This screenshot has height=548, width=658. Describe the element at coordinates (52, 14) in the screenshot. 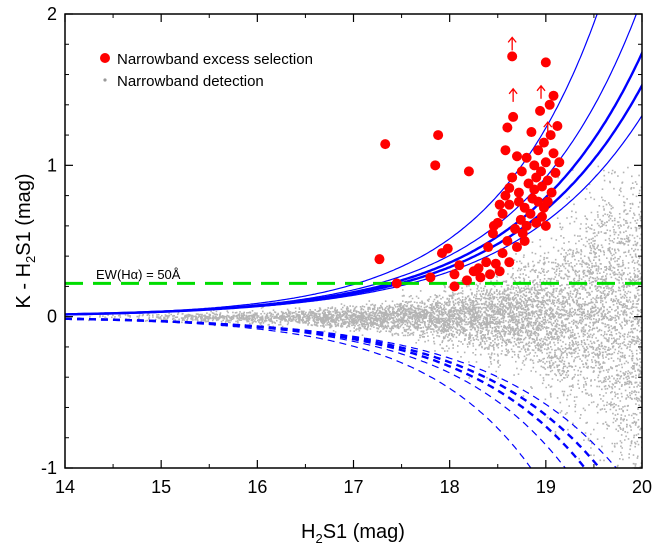

I see `y-tick-label: 2` at that location.